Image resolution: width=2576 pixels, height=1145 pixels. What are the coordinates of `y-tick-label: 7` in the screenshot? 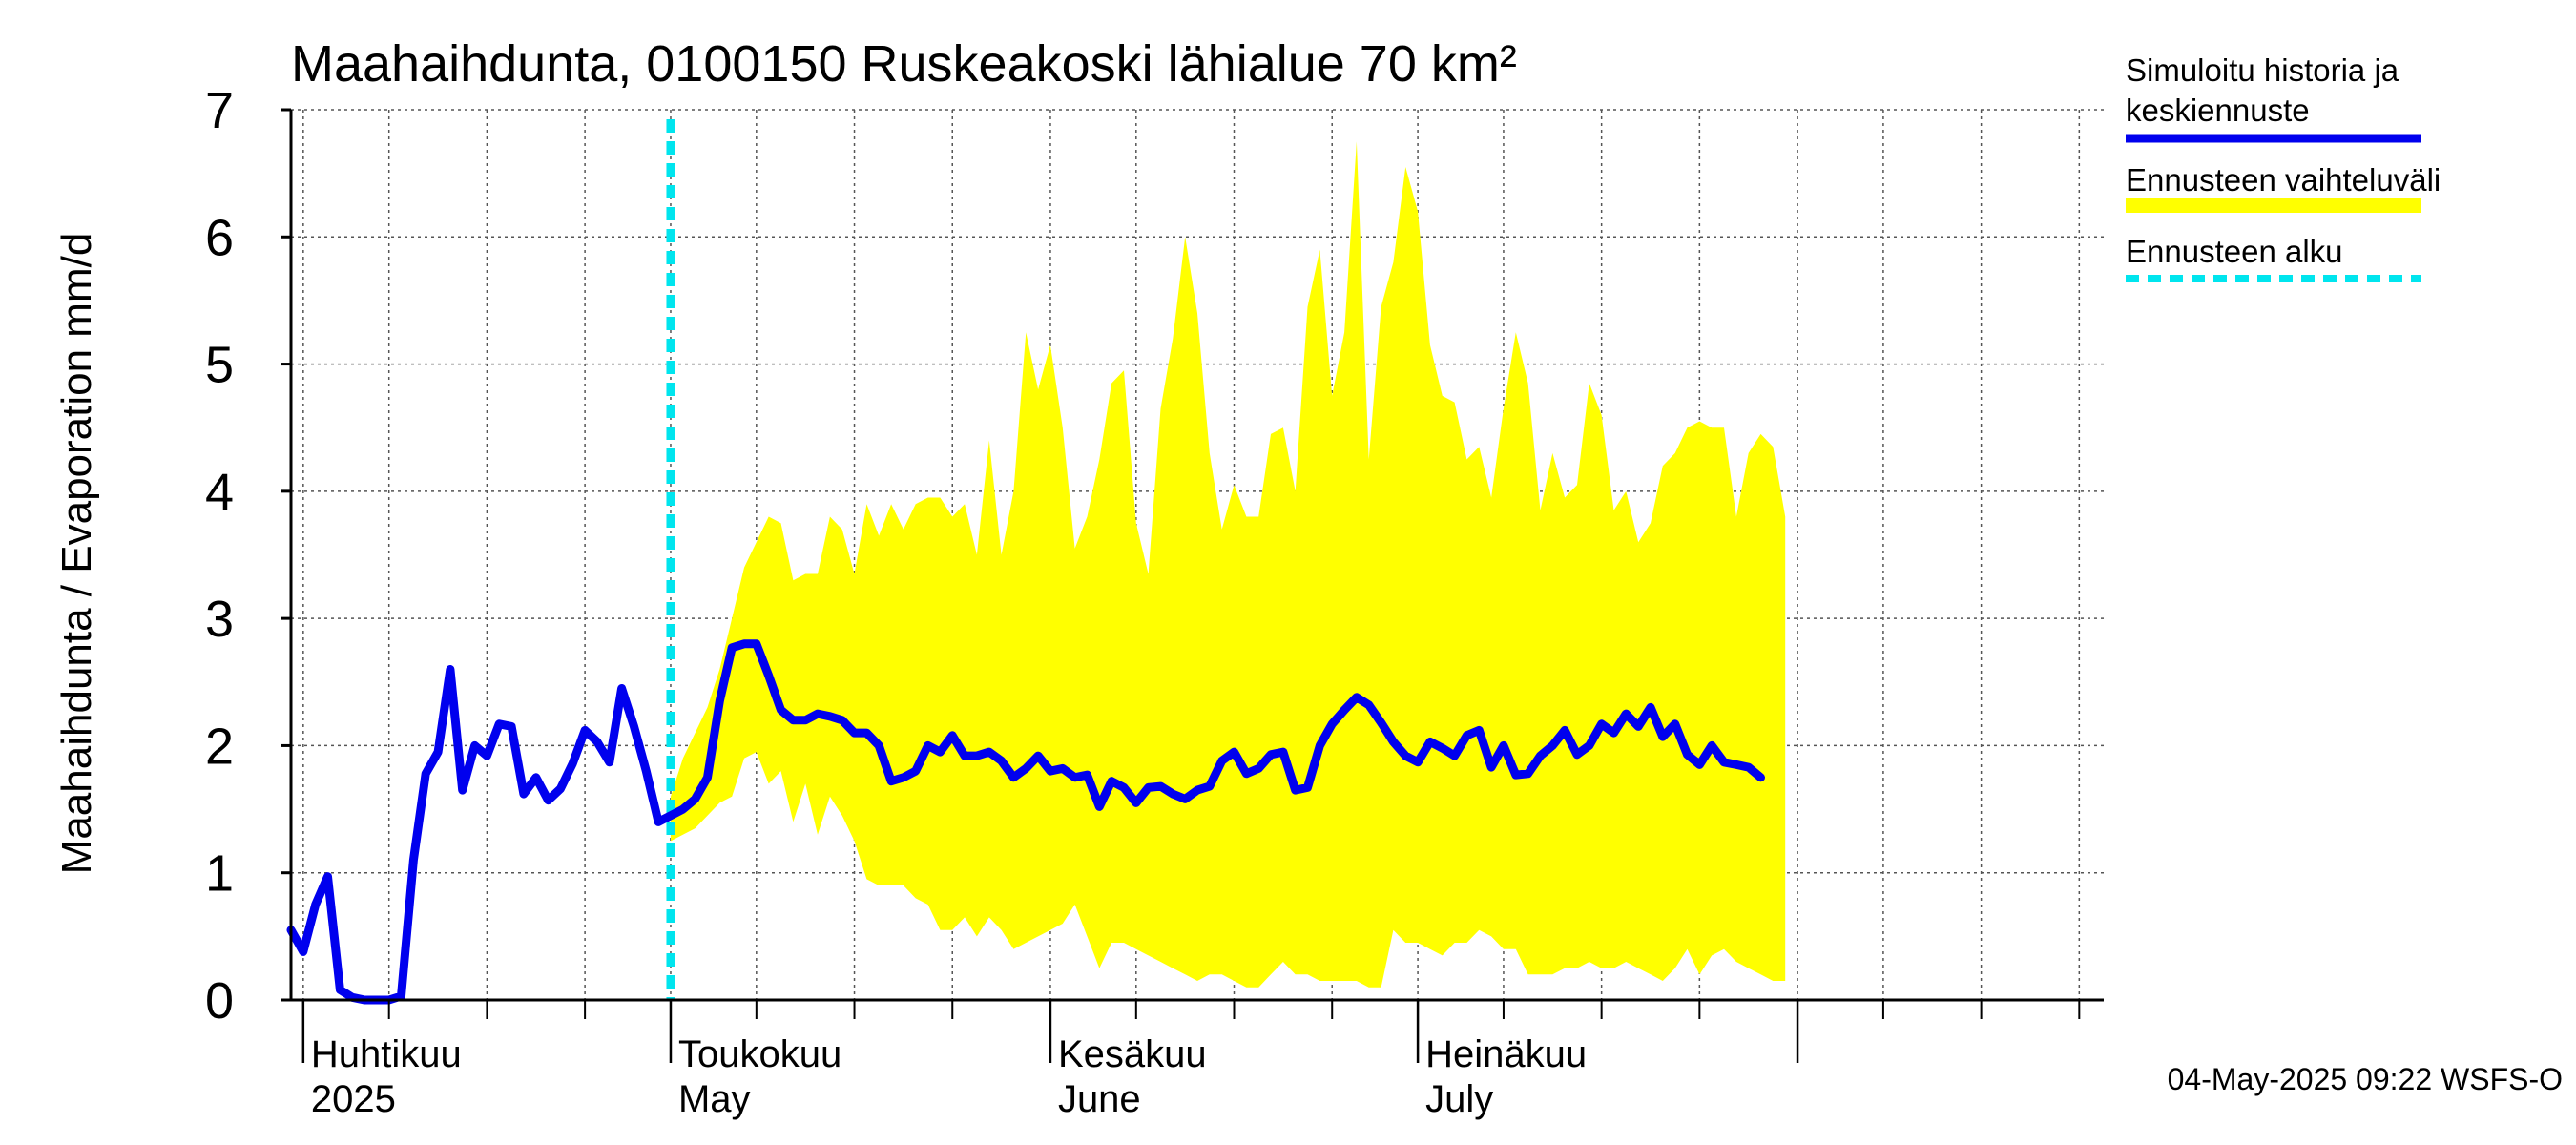 It's located at (219, 110).